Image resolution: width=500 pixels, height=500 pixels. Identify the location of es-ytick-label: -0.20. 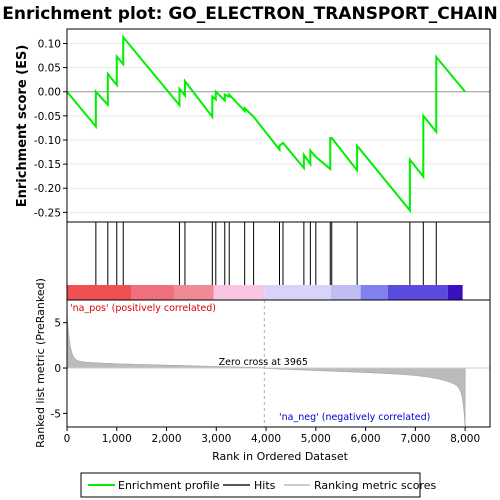
(47, 189).